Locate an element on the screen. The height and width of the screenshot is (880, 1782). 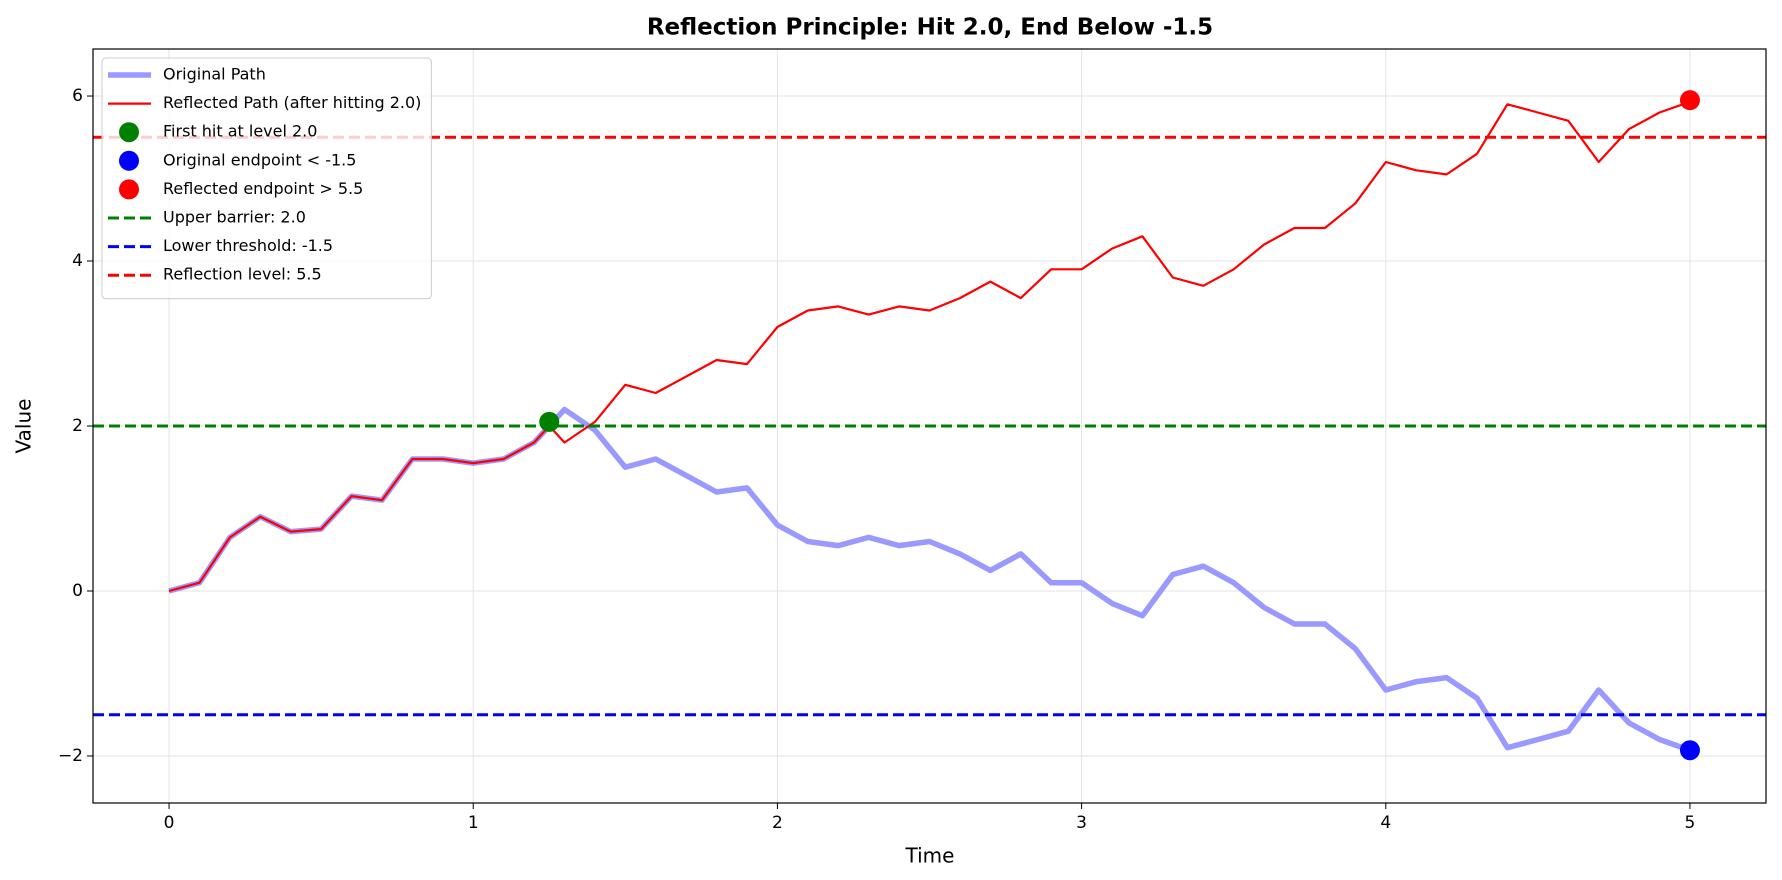
legend-box is located at coordinates (266, 178).